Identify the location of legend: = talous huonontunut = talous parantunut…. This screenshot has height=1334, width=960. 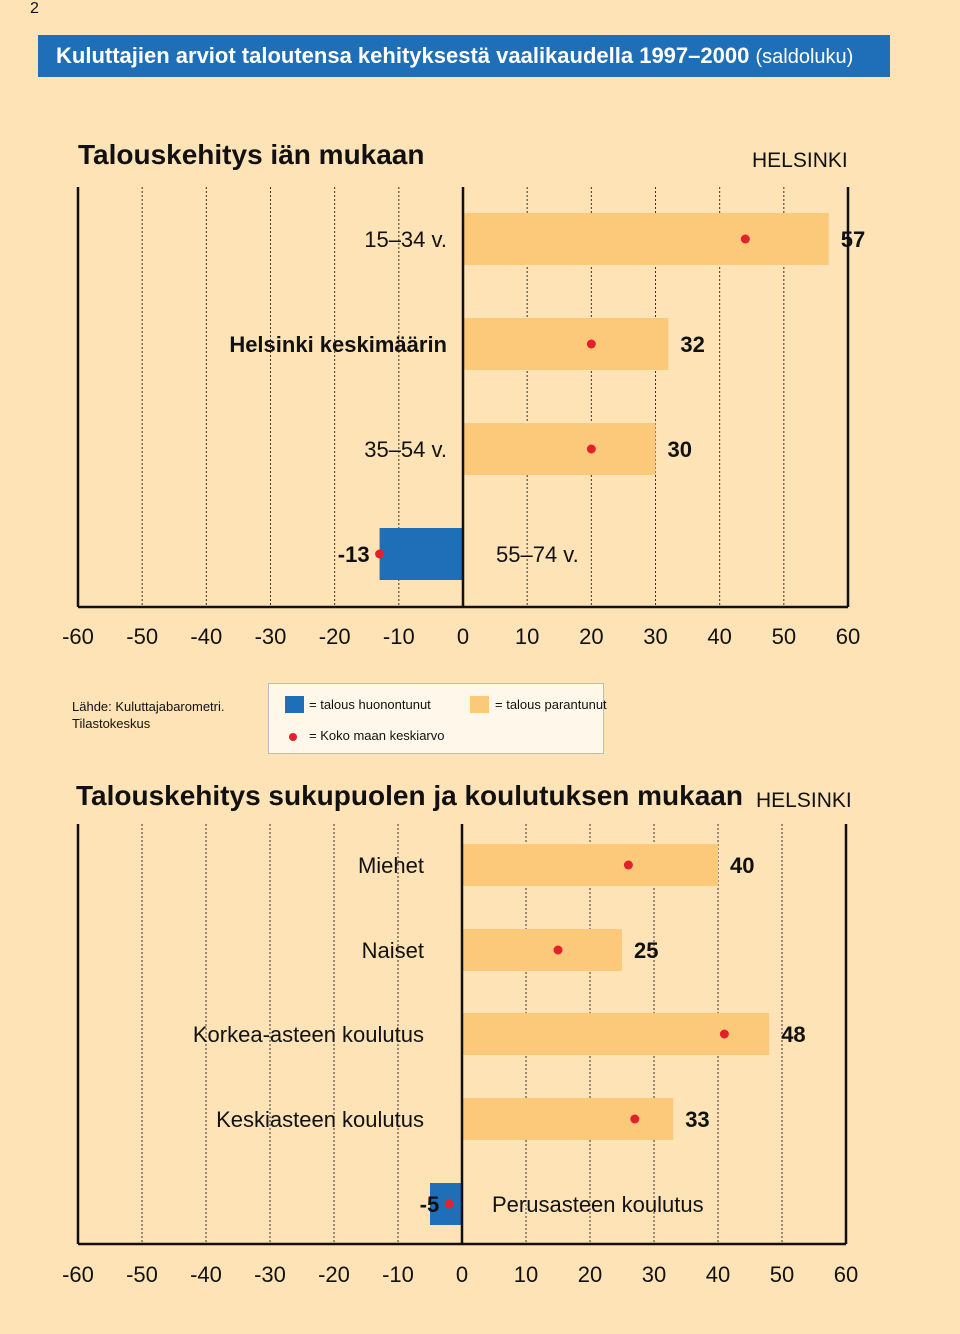
(437, 718).